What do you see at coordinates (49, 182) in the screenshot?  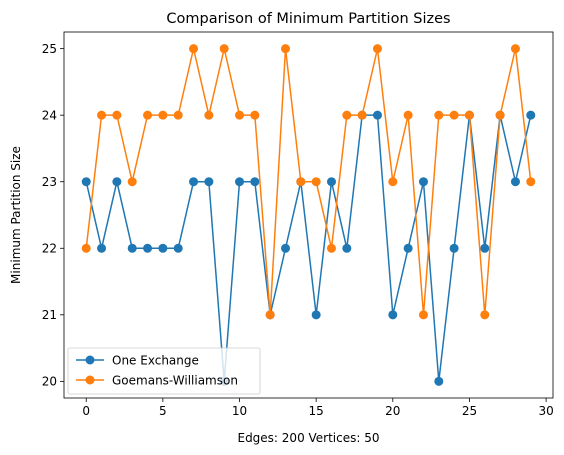 I see `y-tick-label: 23` at bounding box center [49, 182].